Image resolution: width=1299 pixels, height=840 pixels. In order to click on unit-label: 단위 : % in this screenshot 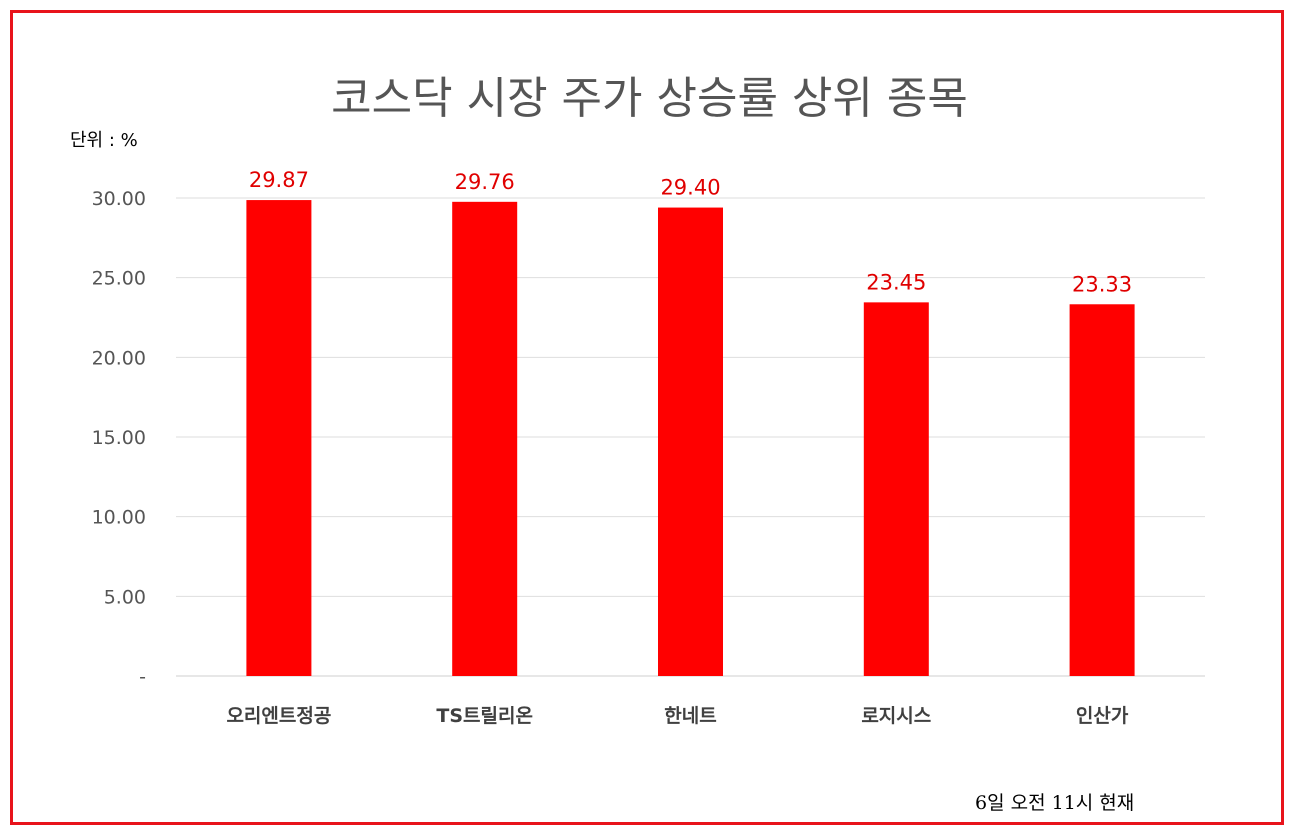, I will do `click(104, 140)`.